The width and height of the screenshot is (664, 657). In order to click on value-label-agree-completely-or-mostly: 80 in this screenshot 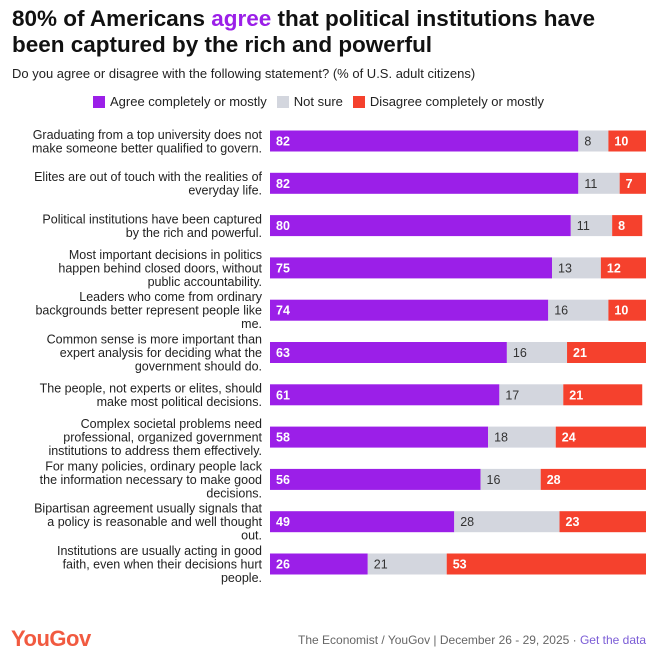, I will do `click(283, 226)`.